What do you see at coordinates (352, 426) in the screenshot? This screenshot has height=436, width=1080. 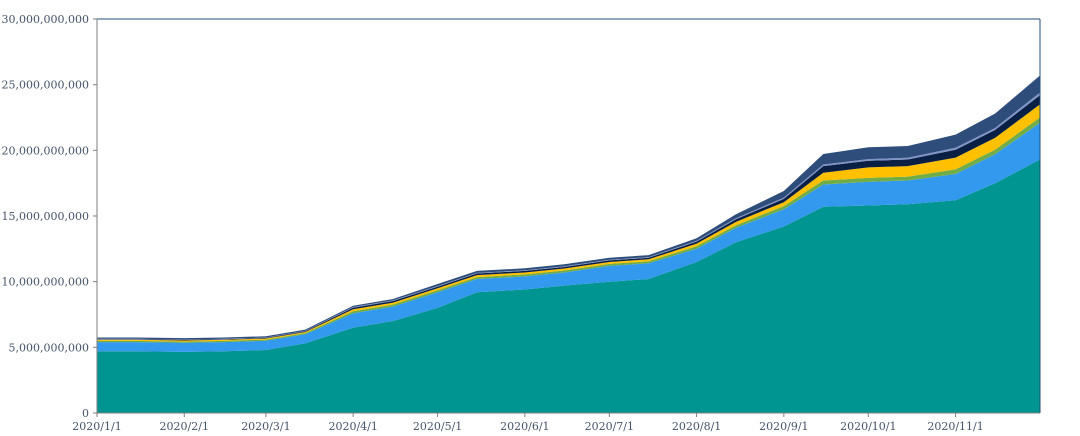 I see `x-tick-label: 2020/4/1` at bounding box center [352, 426].